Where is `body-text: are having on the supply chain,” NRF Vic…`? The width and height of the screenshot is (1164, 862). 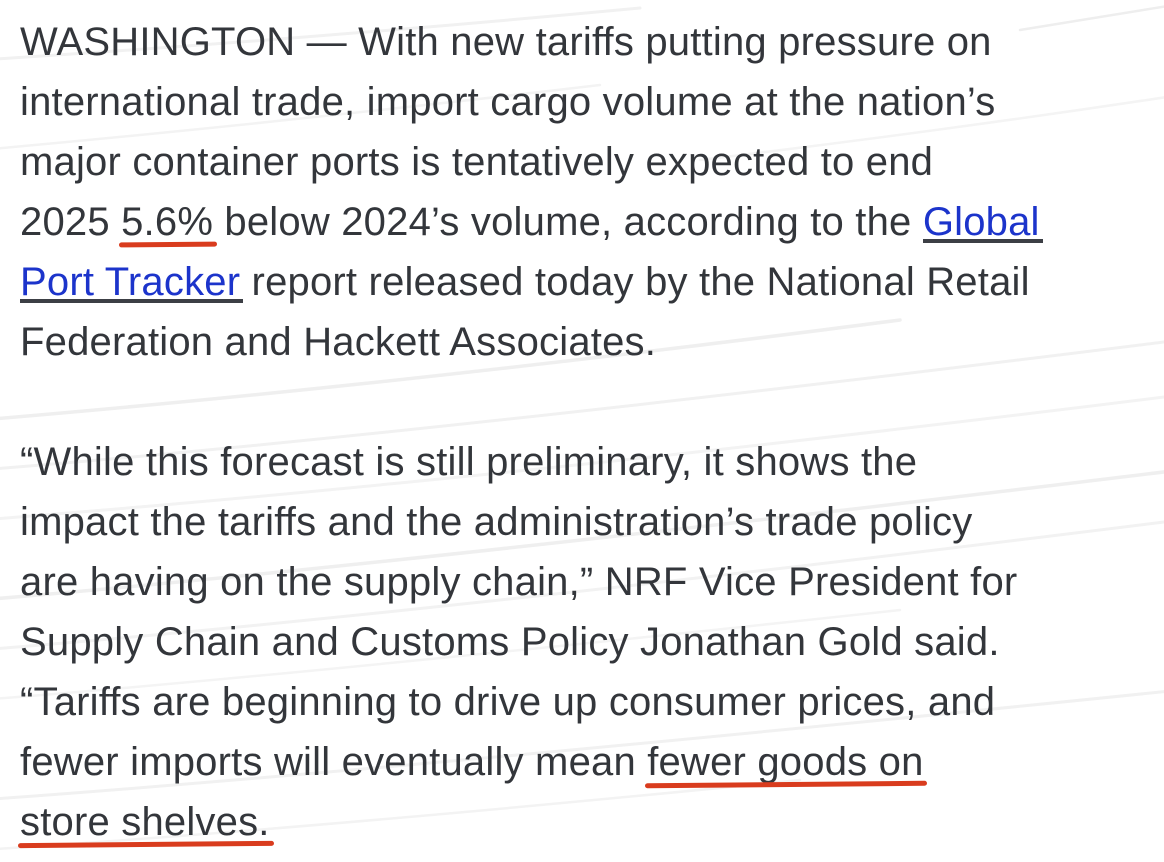
body-text: are having on the supply chain,” NRF Vic… is located at coordinates (519, 582).